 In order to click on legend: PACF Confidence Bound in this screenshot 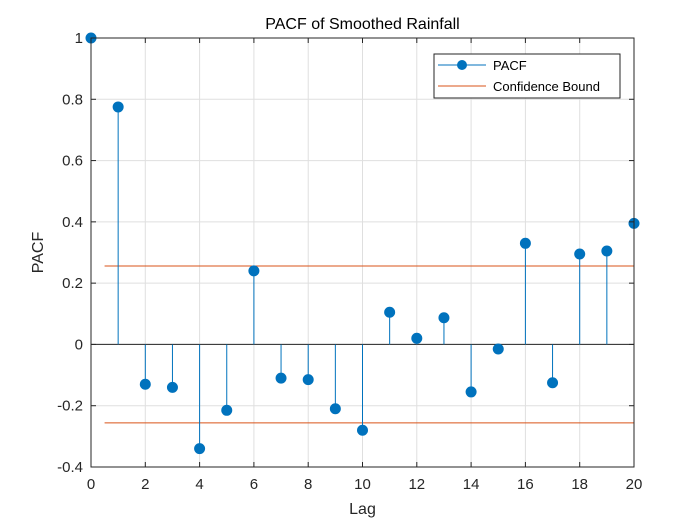, I will do `click(527, 76)`.